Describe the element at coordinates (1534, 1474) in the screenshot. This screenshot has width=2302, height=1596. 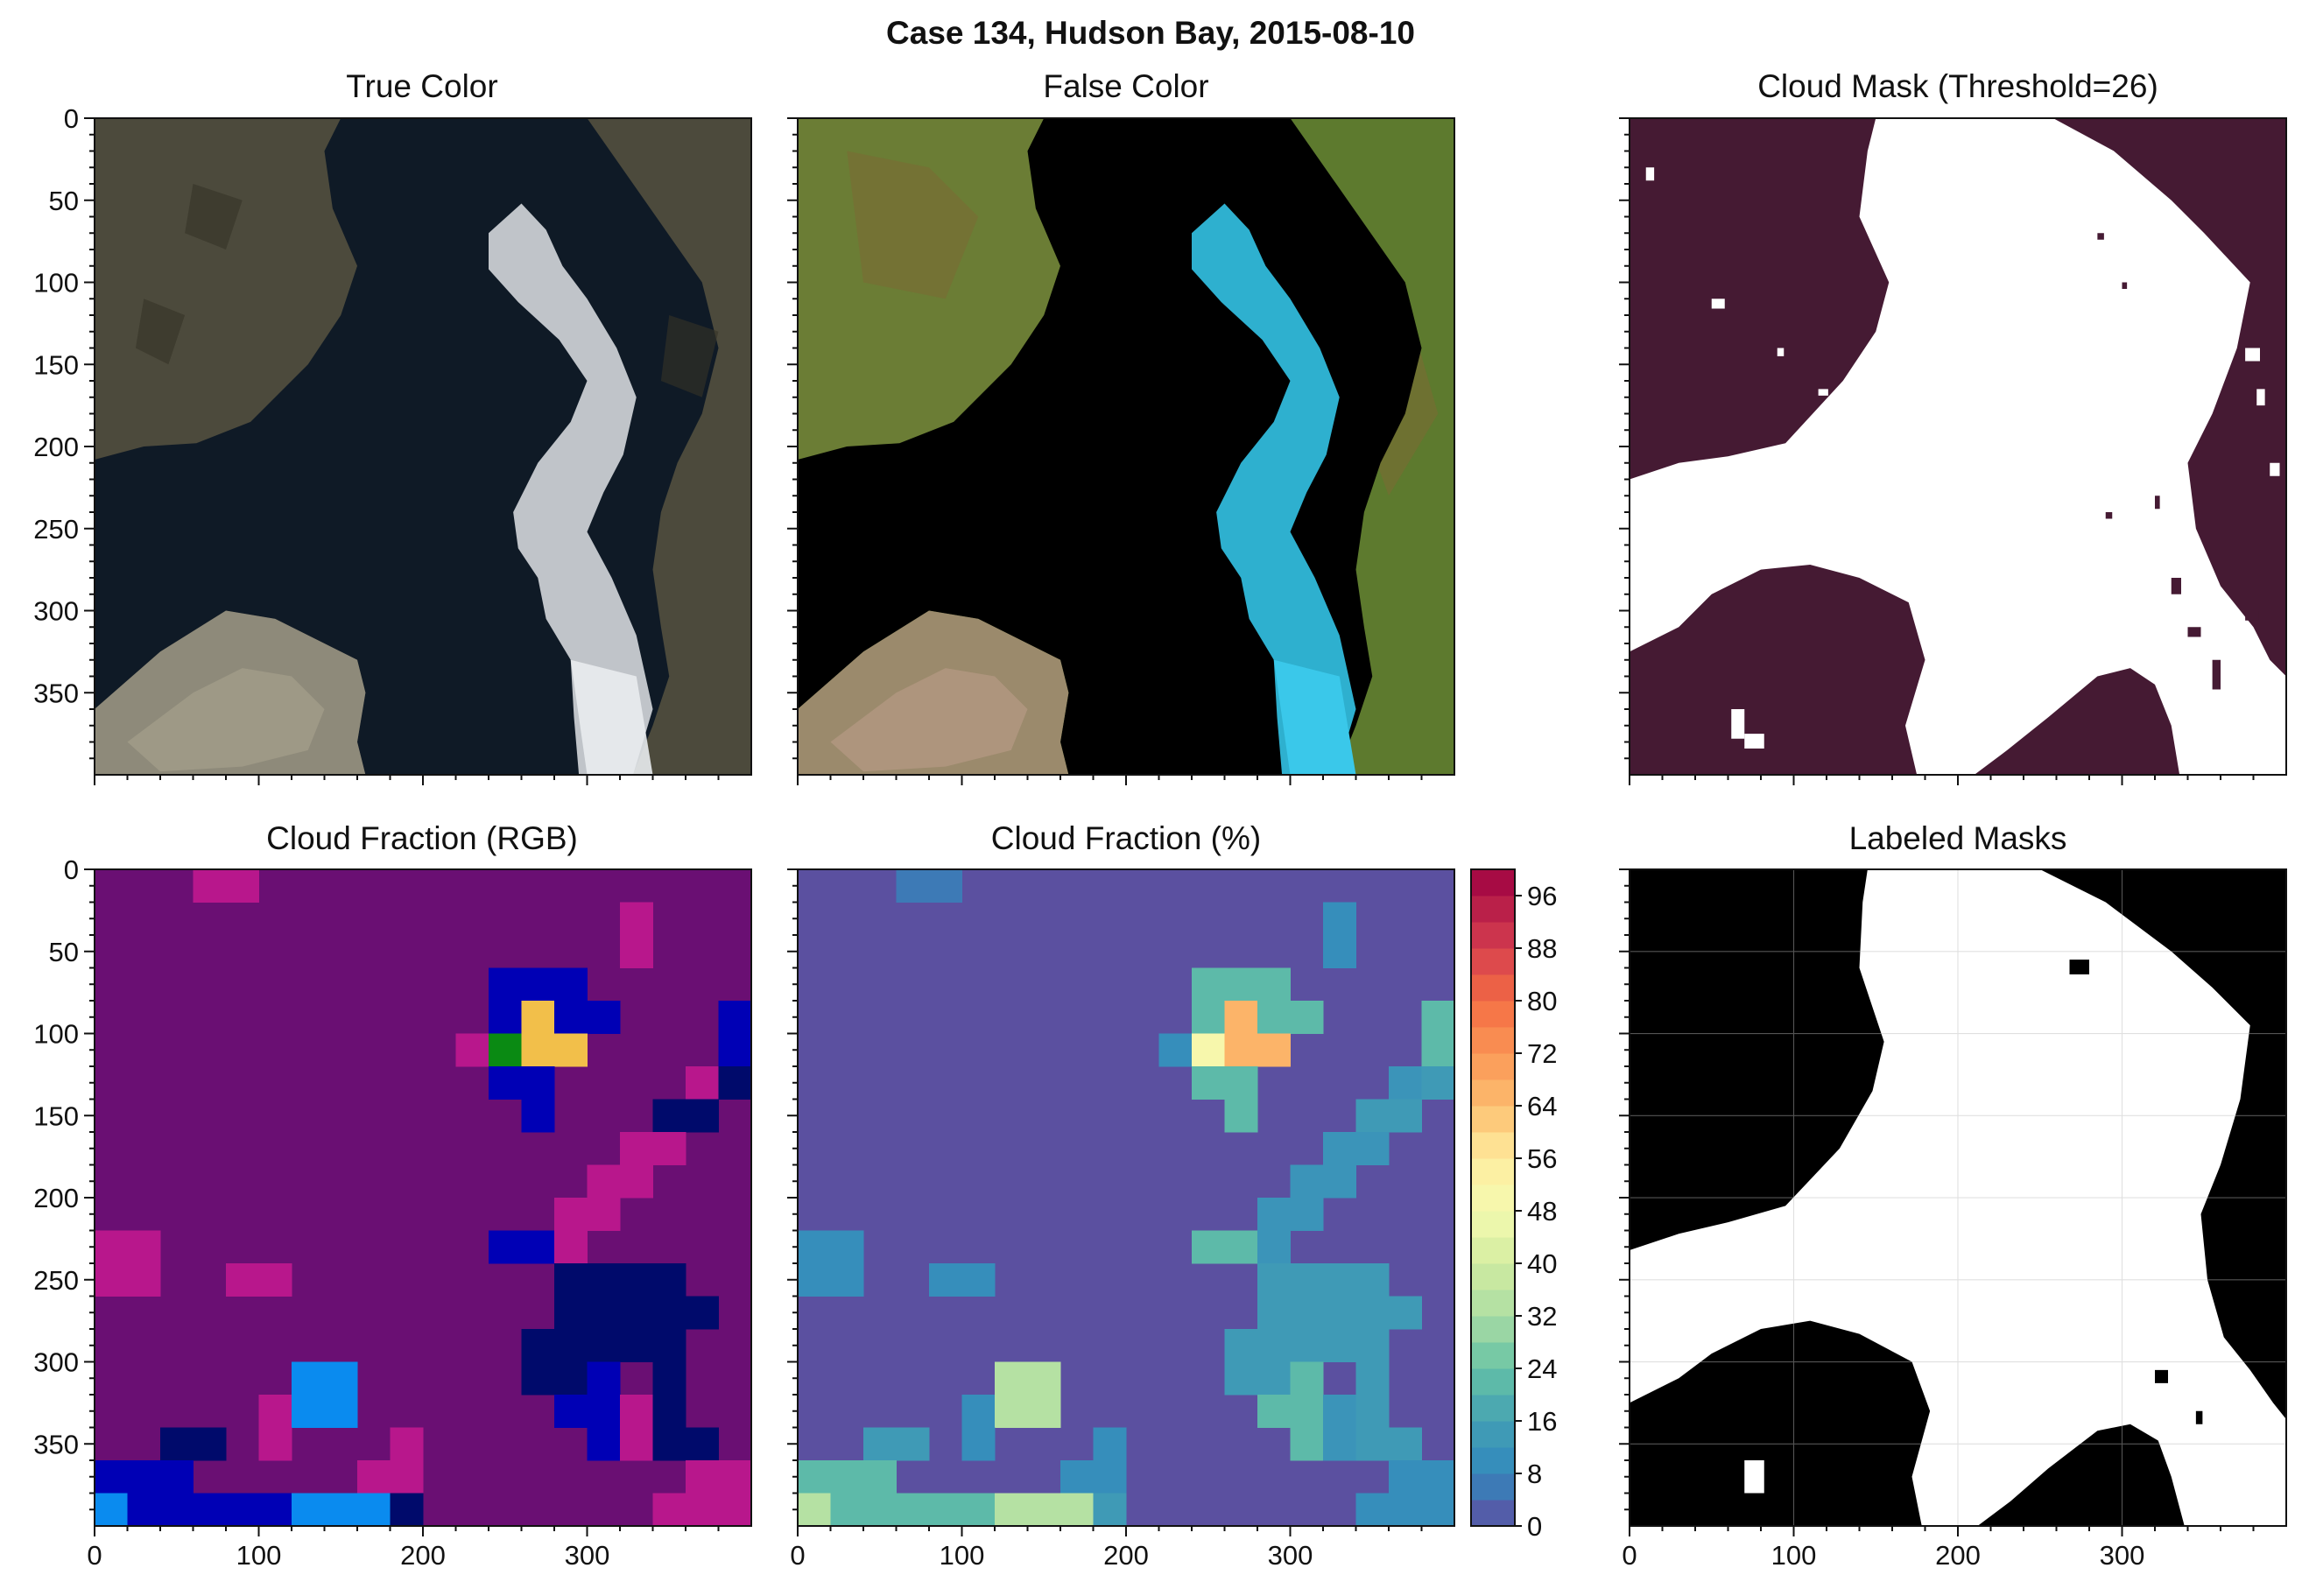
I see `colorbar-tick-label: 8` at that location.